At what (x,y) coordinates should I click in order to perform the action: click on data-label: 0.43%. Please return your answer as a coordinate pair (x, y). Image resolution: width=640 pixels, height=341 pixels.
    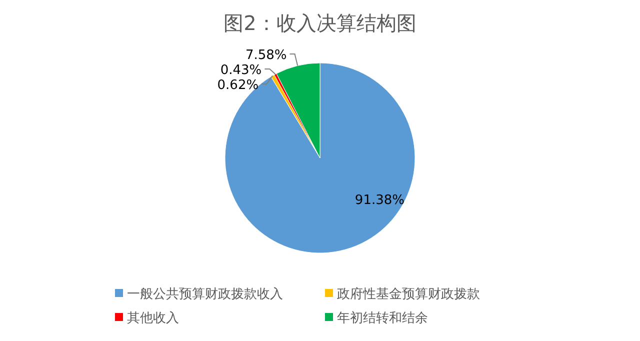
    Looking at the image, I should click on (241, 70).